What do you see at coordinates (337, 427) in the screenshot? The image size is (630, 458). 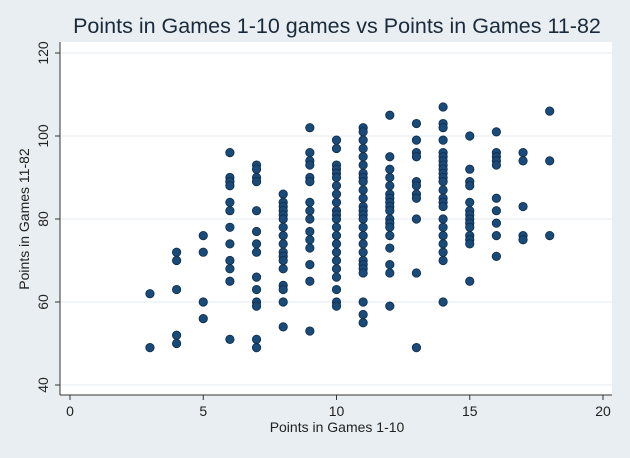 I see `x-axis-label: Points in Games 1-10` at bounding box center [337, 427].